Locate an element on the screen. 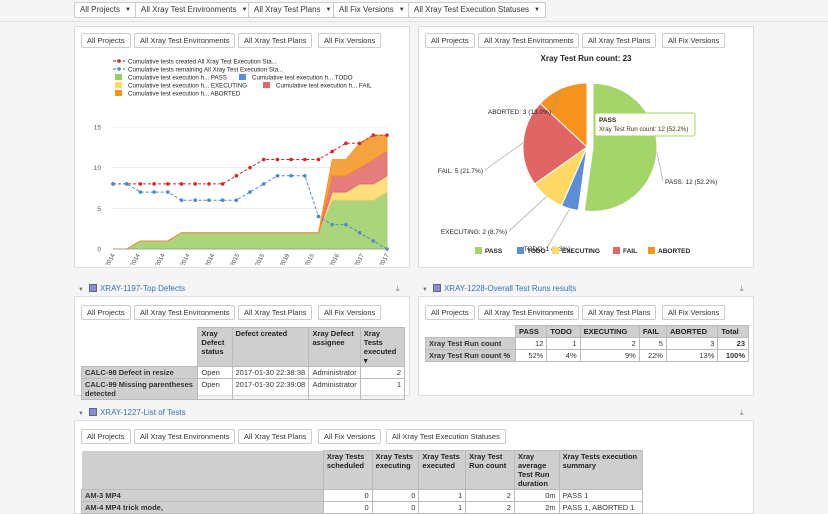 Image resolution: width=828 pixels, height=514 pixels. environments-filter-label: All Xray Test Environments is located at coordinates (189, 9).